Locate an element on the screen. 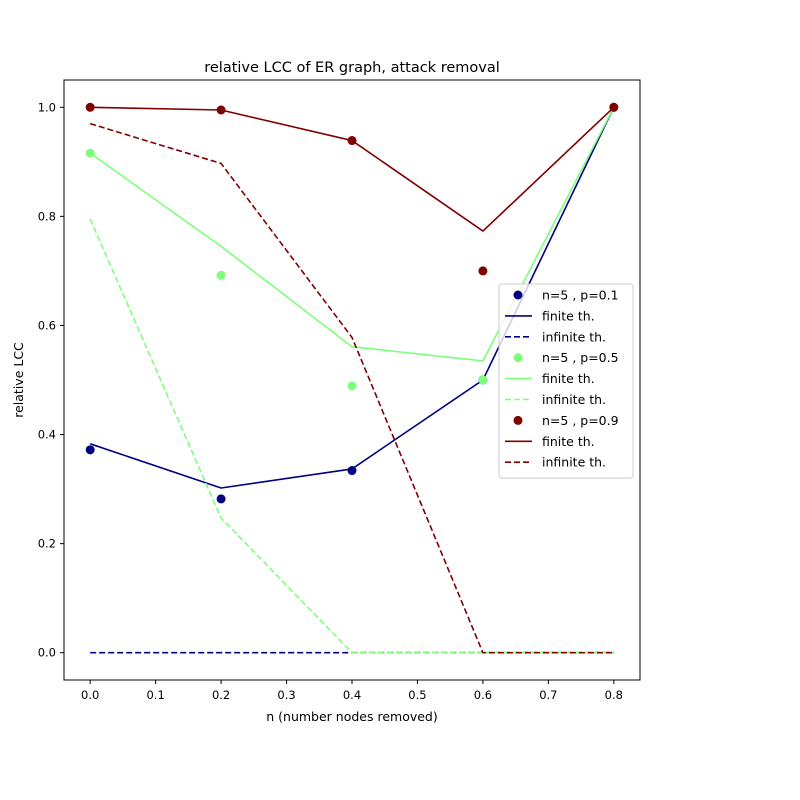 The image size is (800, 800). x-tick-label: 0.8 is located at coordinates (614, 695).